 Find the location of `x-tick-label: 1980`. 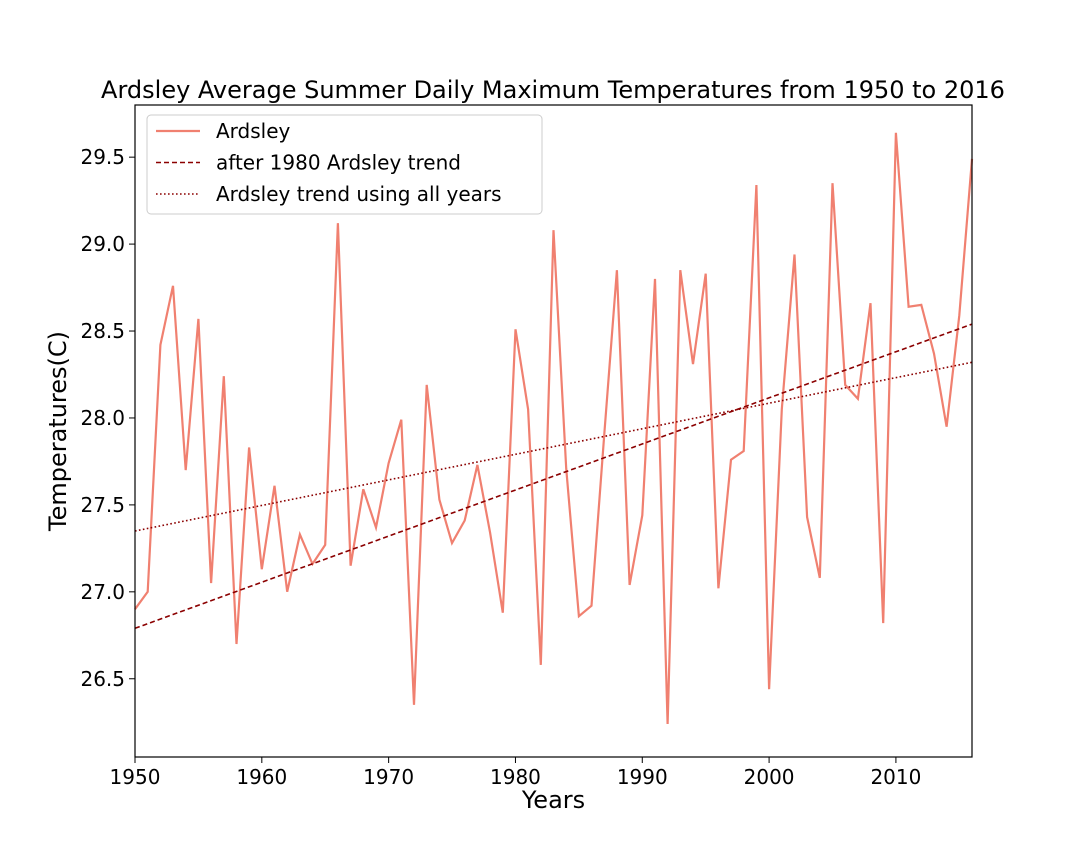

x-tick-label: 1980 is located at coordinates (515, 777).